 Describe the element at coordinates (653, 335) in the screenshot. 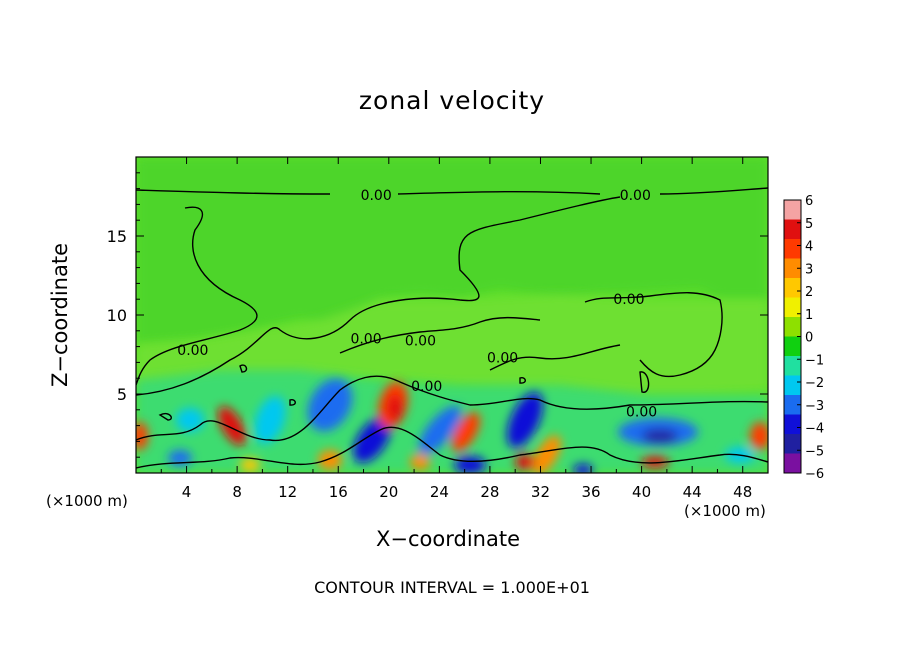

I see `contour-line-right` at that location.